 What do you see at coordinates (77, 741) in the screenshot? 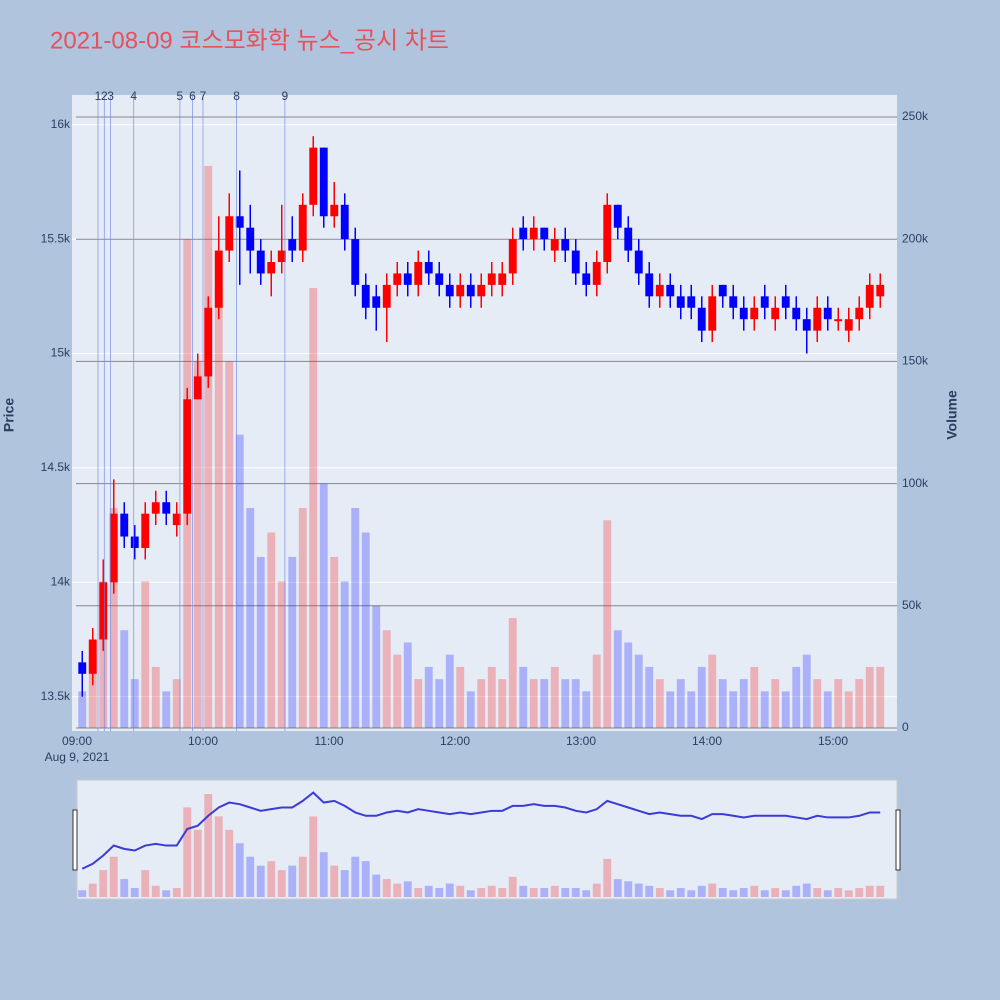
I see `x-tick-label: 09:00` at bounding box center [77, 741].